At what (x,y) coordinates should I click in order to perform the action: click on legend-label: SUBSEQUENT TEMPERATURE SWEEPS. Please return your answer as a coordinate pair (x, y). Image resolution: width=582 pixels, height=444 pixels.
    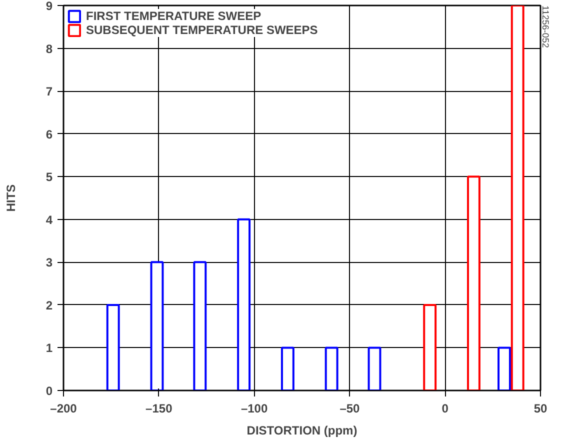
    Looking at the image, I should click on (202, 30).